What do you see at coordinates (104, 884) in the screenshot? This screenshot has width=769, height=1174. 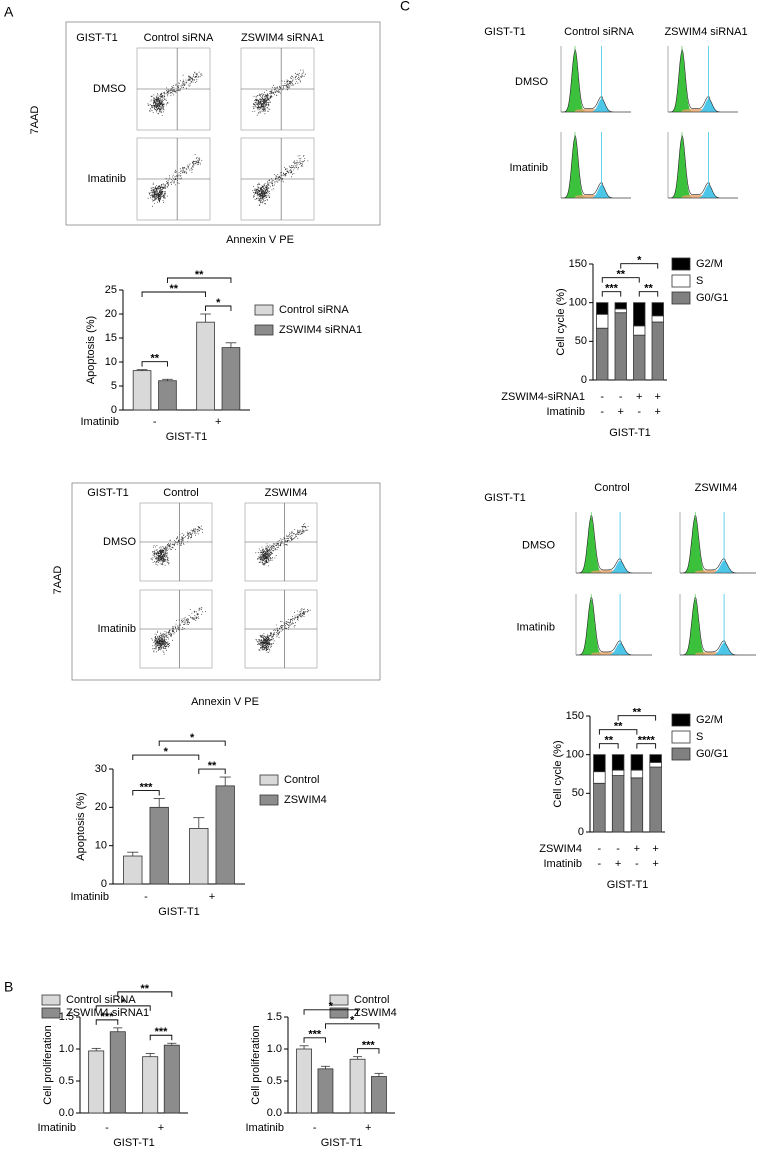 I see `y-tick-label: 0` at bounding box center [104, 884].